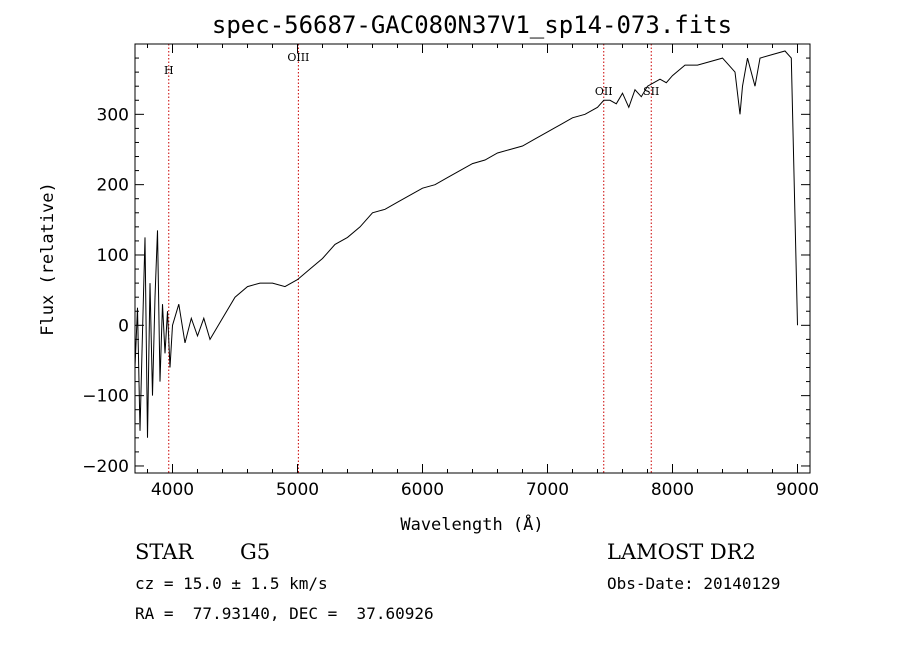 This screenshot has height=649, width=900. I want to click on reference-line-label: OII, so click(604, 91).